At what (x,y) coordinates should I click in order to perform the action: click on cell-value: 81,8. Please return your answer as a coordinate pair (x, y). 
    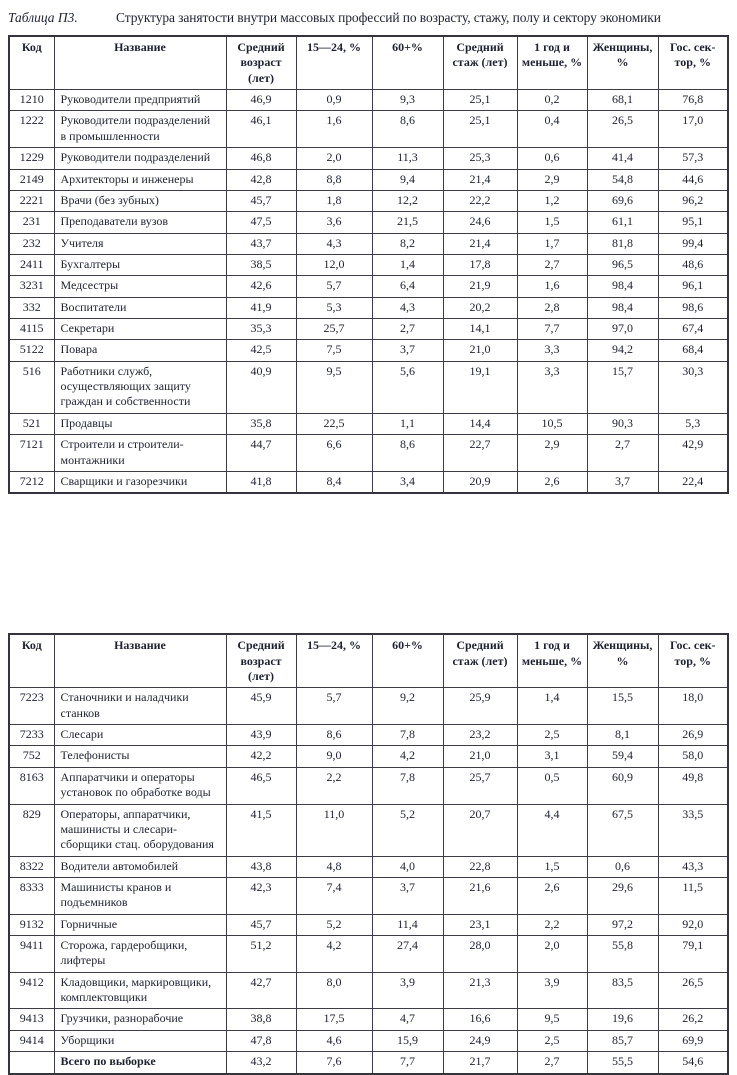
    Looking at the image, I should click on (622, 243).